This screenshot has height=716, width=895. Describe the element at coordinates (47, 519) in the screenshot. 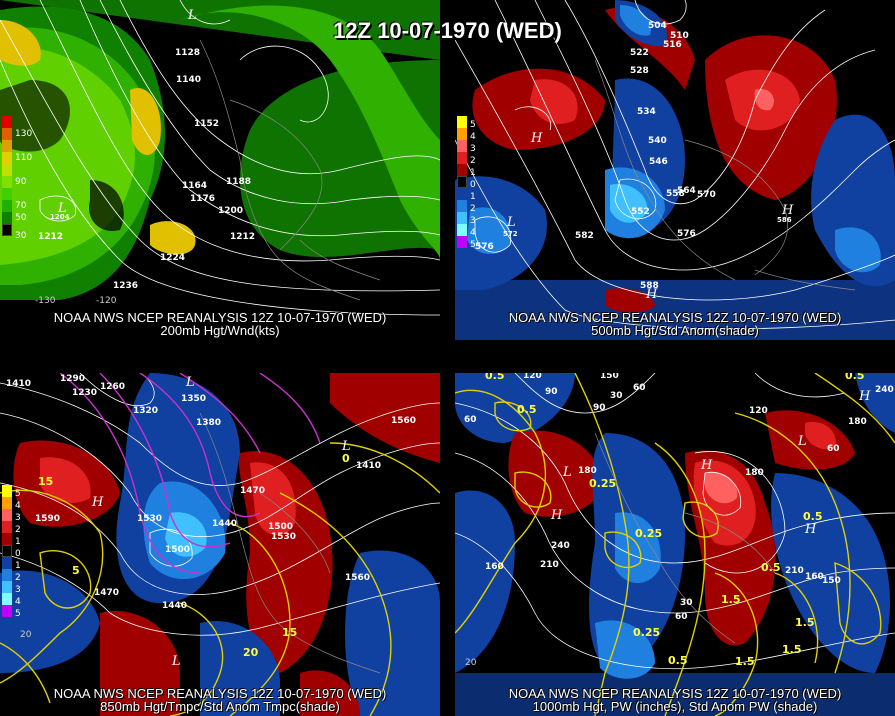

I see `contour-label: 1590` at that location.